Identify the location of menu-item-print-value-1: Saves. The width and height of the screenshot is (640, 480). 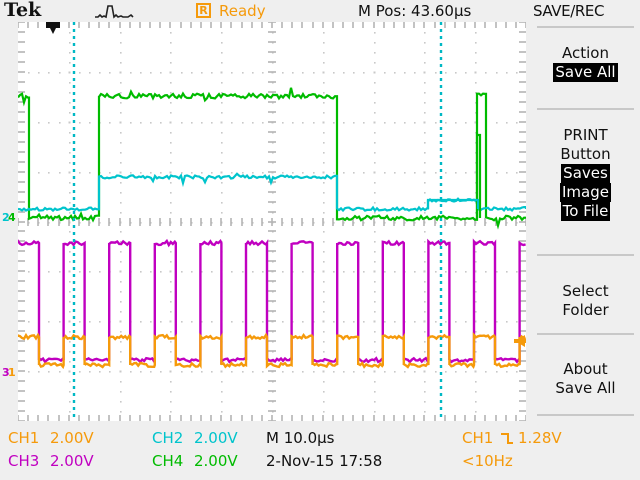
(585, 173).